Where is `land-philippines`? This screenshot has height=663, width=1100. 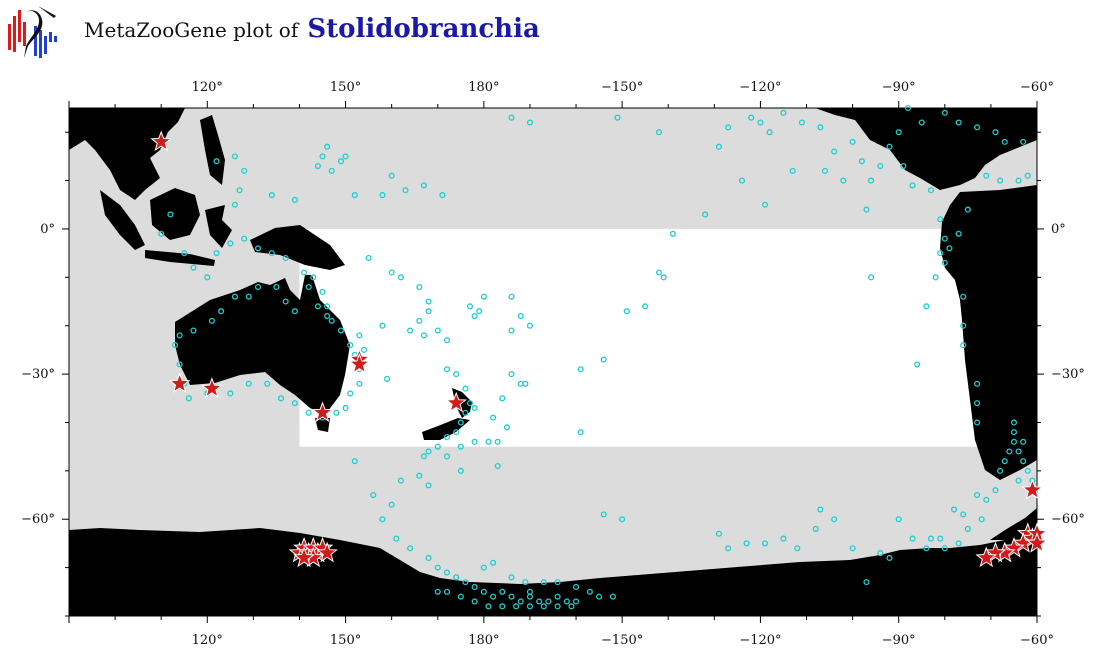
land-philippines is located at coordinates (212, 150).